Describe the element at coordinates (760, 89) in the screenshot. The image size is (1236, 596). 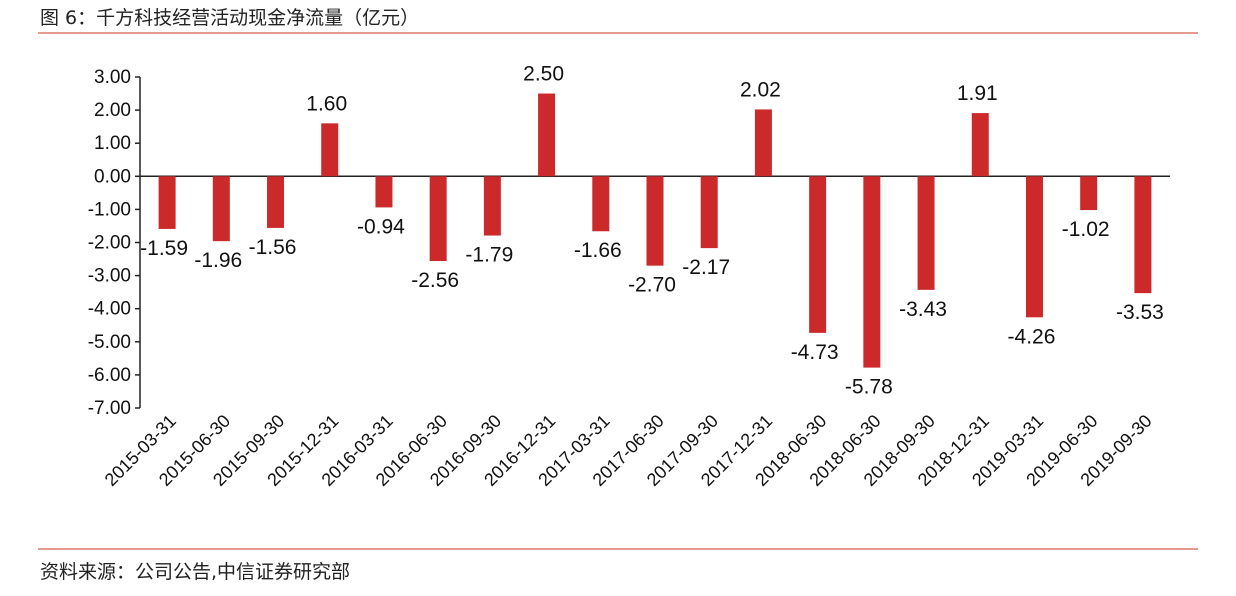
I see `data-label: 2.02` at that location.